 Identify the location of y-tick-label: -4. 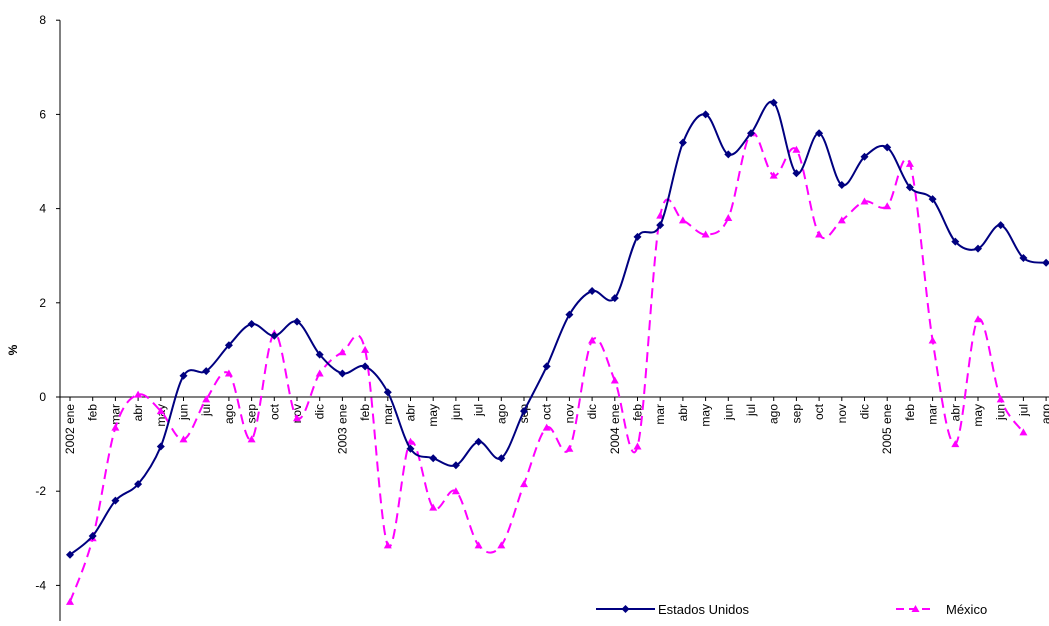
(40, 585).